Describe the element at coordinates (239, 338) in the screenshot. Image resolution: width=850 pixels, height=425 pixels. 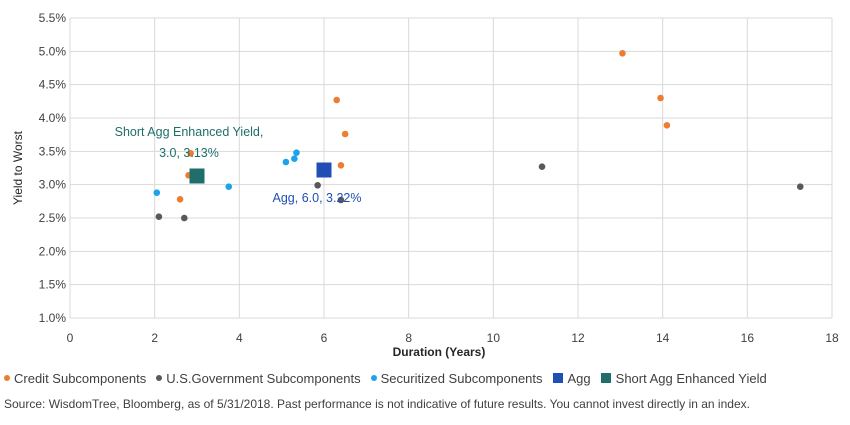
I see `x-tick-label: 4` at that location.